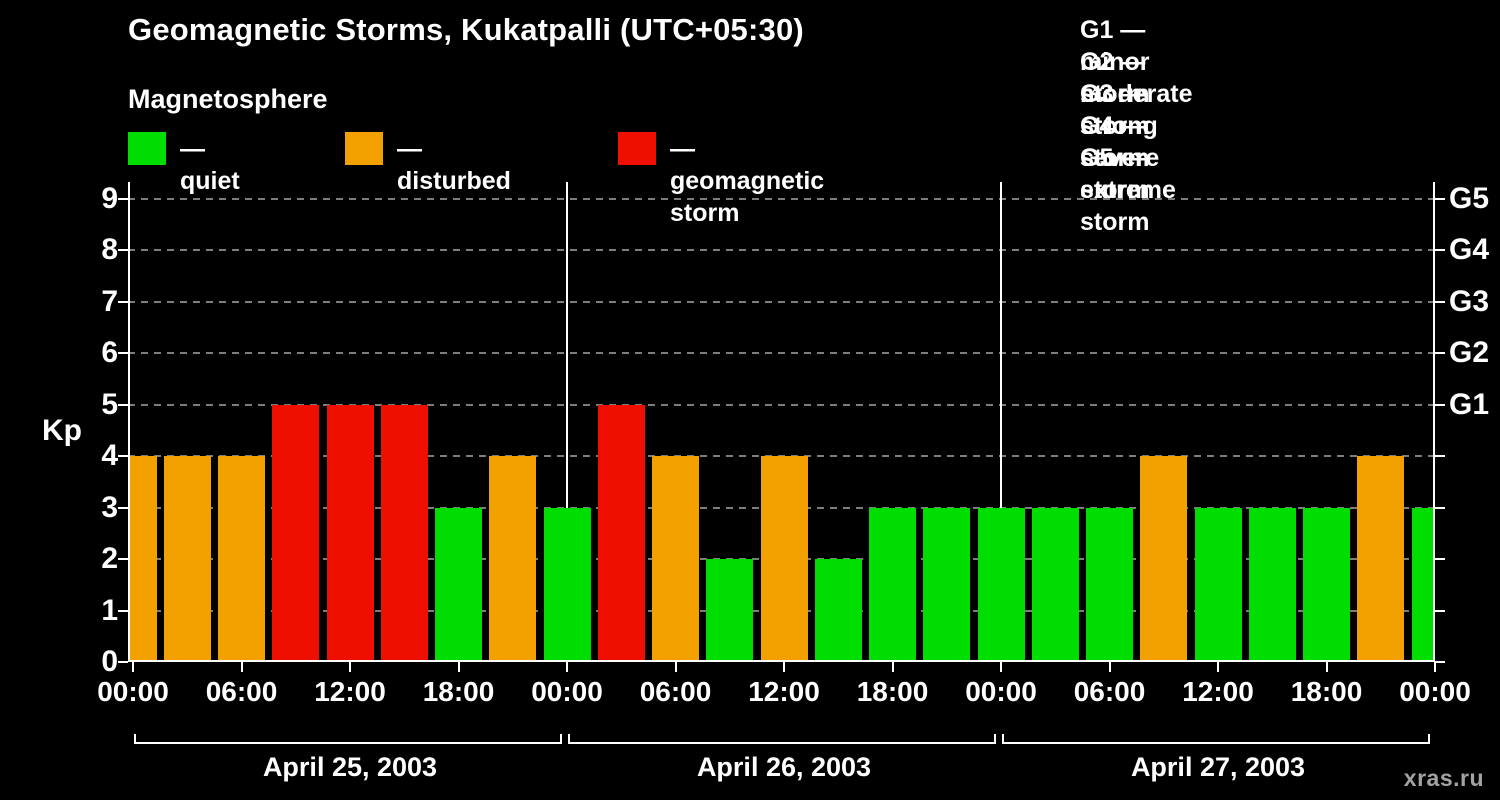 The image size is (1500, 800). Describe the element at coordinates (784, 767) in the screenshot. I see `day-label: April 26, 2003` at that location.